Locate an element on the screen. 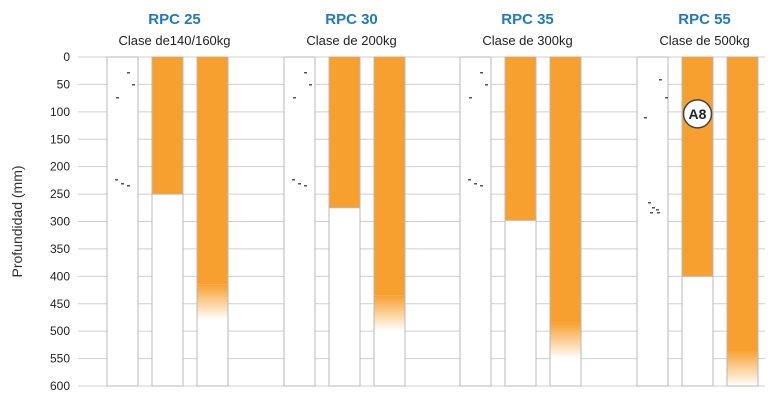 The height and width of the screenshot is (394, 773). y-tick-label-450: 450 is located at coordinates (60, 304).